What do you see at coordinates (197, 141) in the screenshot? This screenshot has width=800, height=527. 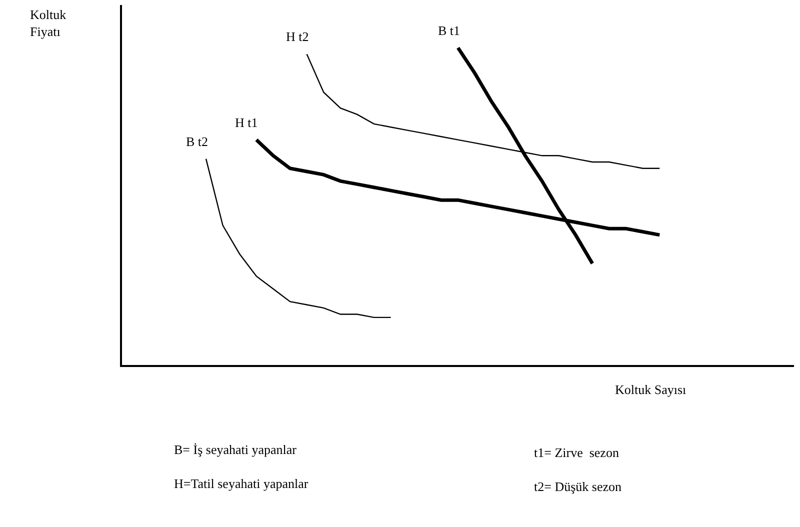 I see `series-label: B t2` at bounding box center [197, 141].